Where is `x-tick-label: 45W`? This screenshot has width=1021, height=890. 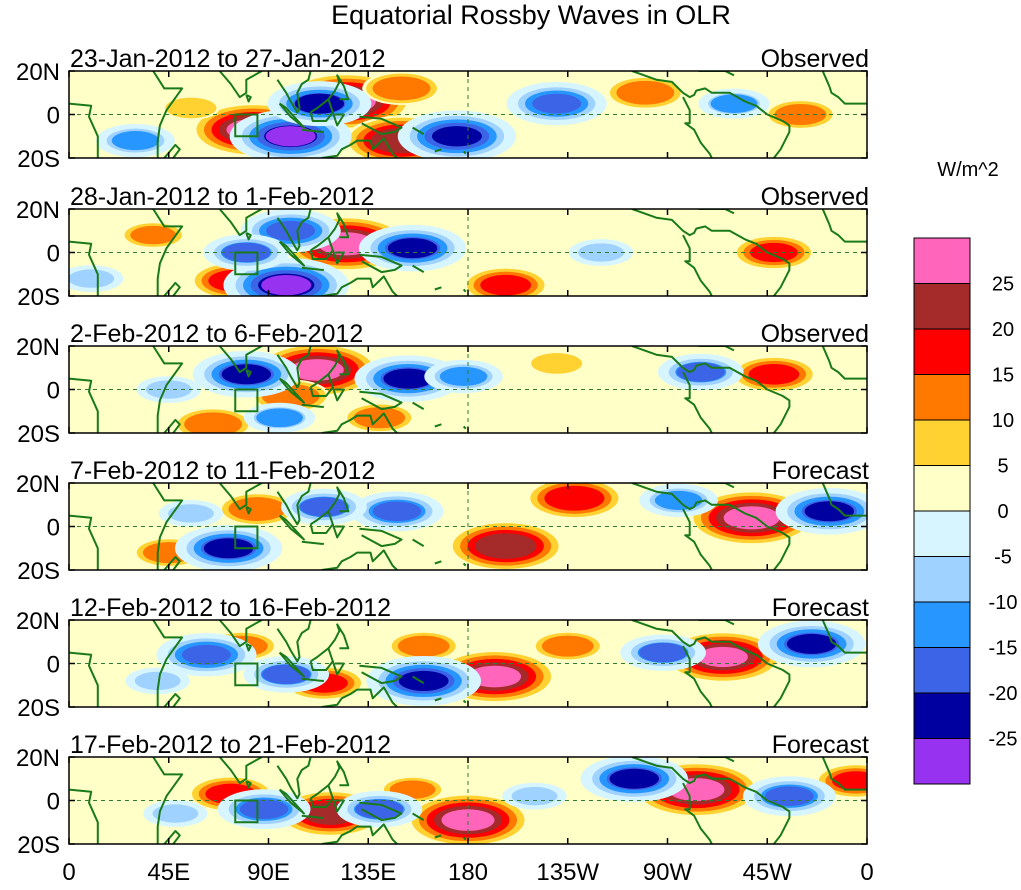
x-tick-label: 45W is located at coordinates (768, 872).